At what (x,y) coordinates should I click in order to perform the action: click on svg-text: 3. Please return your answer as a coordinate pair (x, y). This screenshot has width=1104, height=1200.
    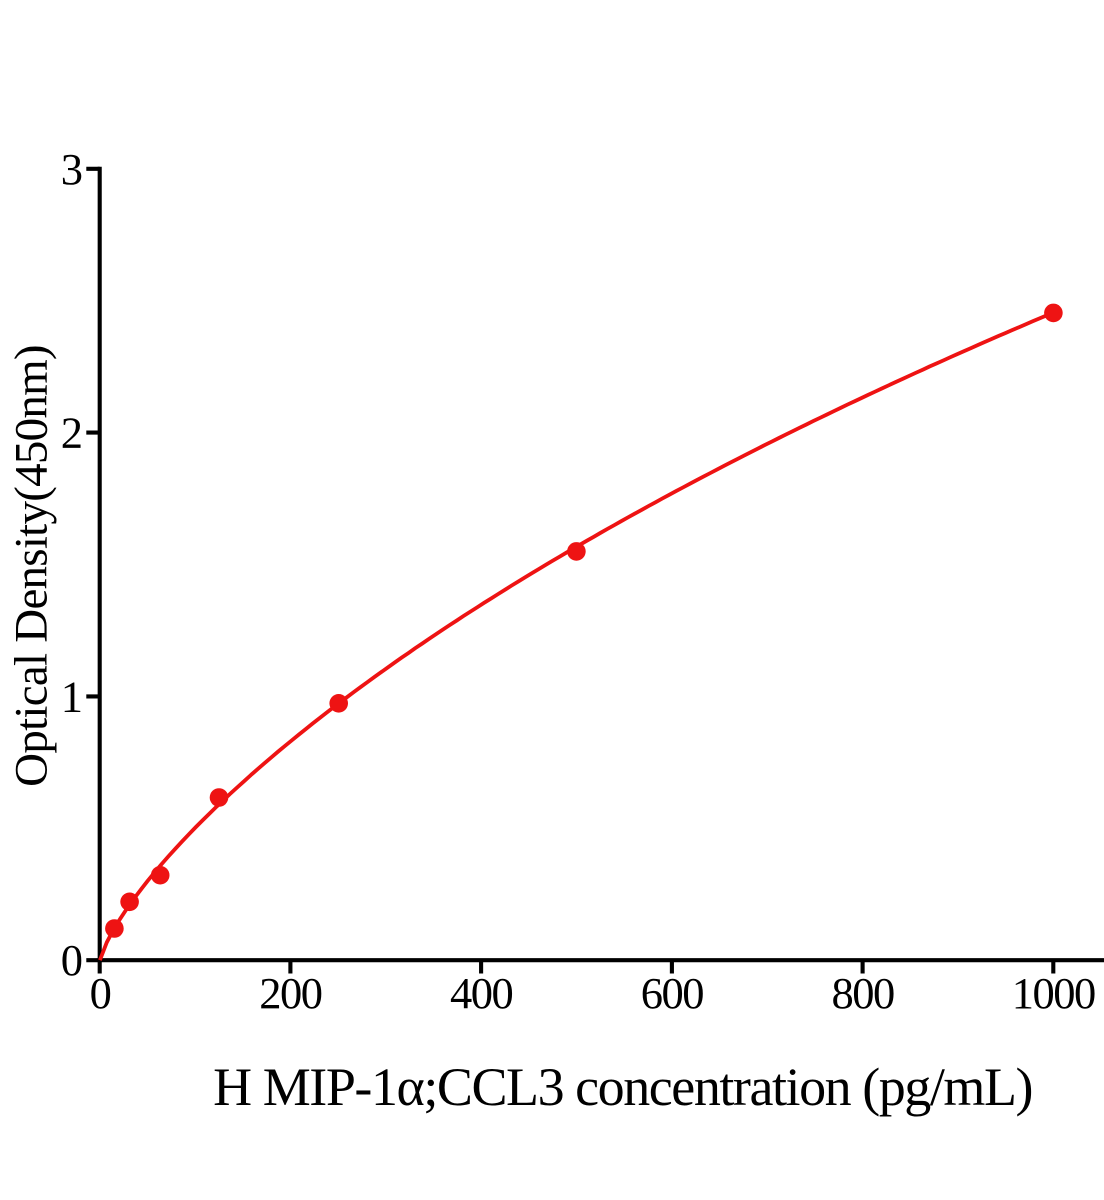
    Looking at the image, I should click on (72, 169).